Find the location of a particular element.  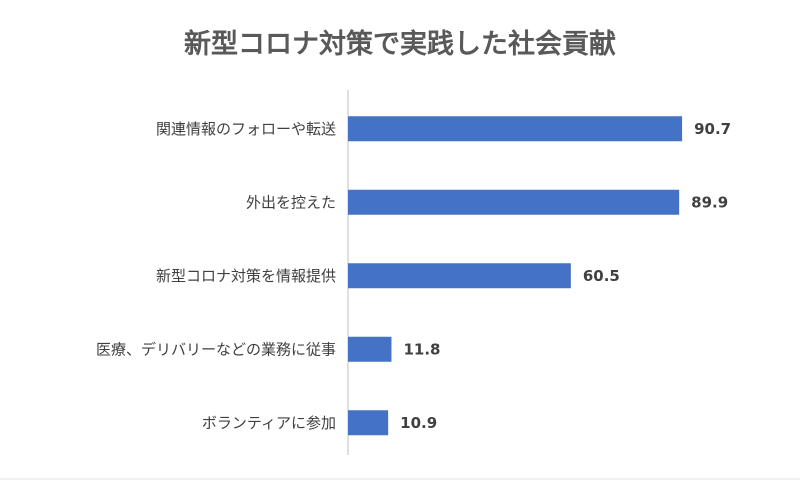

value-label-1: 89.9 is located at coordinates (709, 202).